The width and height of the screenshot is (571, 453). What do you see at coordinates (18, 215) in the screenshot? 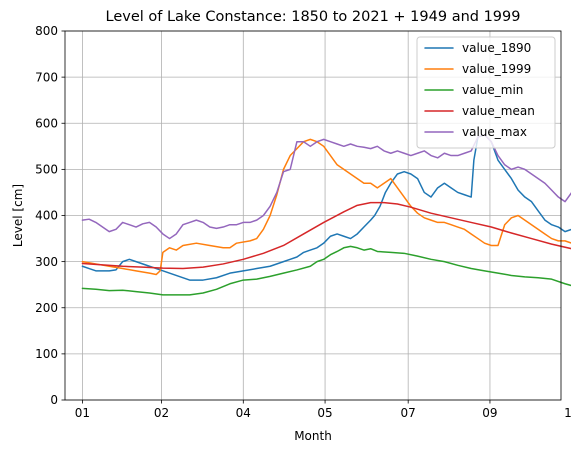
I see `y-axis-label: Level [cm]` at bounding box center [18, 215].